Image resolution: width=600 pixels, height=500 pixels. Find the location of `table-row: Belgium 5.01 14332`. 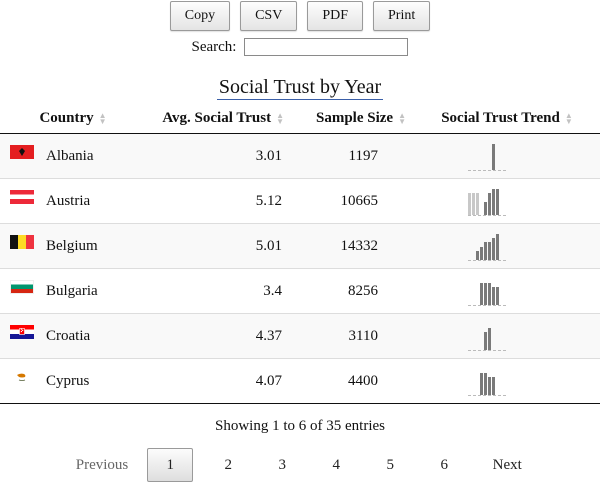

table-row: Belgium 5.01 14332 is located at coordinates (300, 246).